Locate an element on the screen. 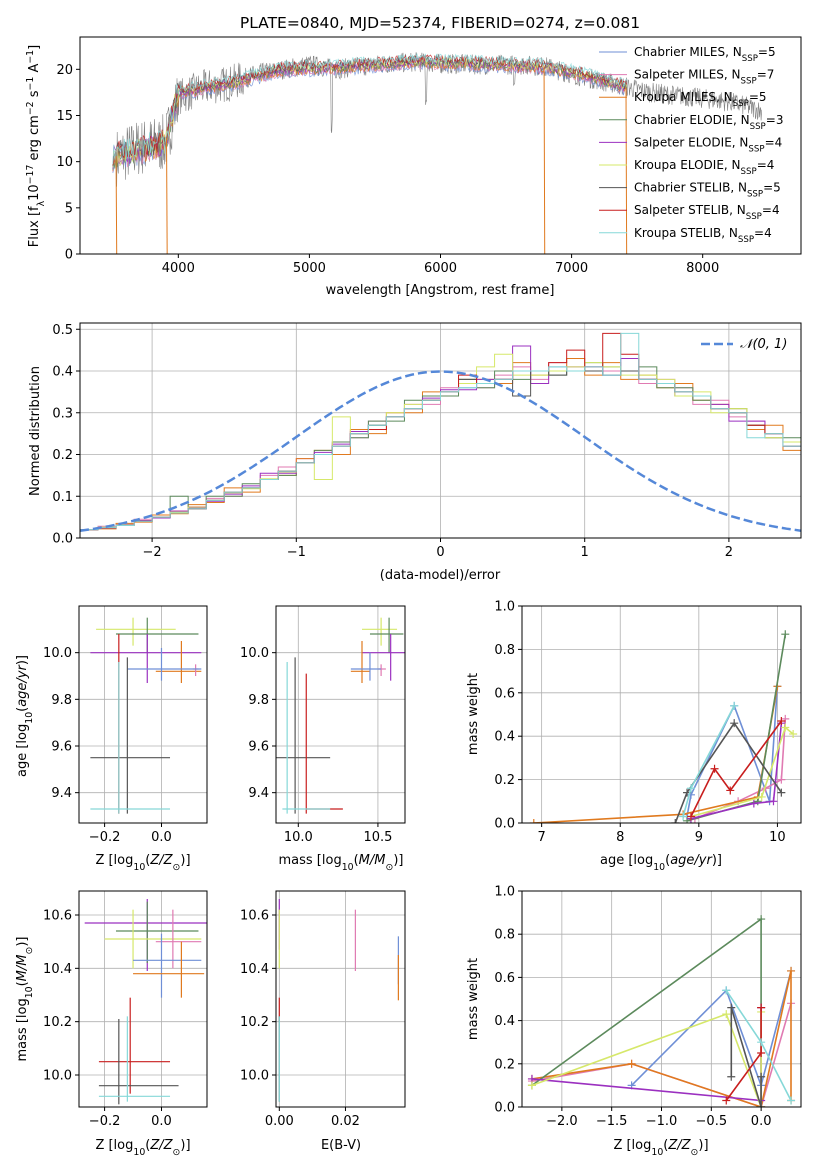  x-tick-label: 0.00 is located at coordinates (279, 1121).